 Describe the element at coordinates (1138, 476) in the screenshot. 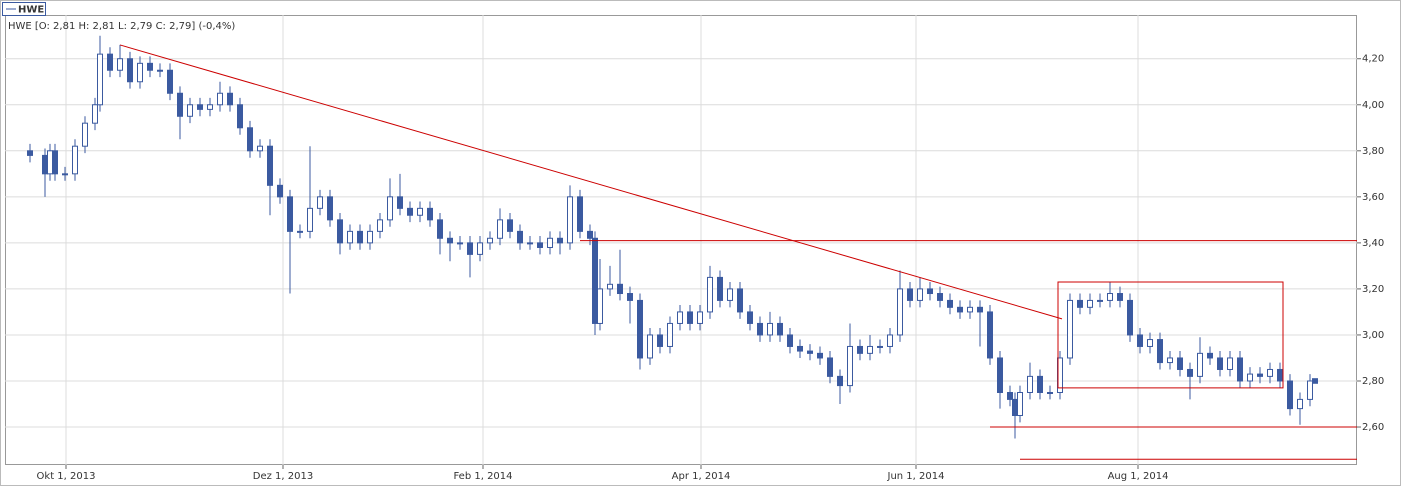

I see `x-tick-label: Aug 1, 2014` at that location.